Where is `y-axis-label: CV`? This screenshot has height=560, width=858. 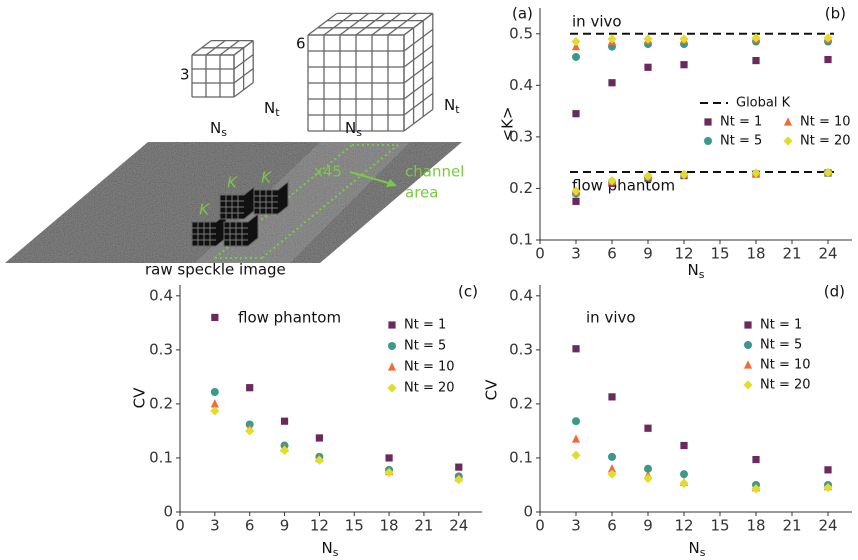
y-axis-label: CV is located at coordinates (492, 389).